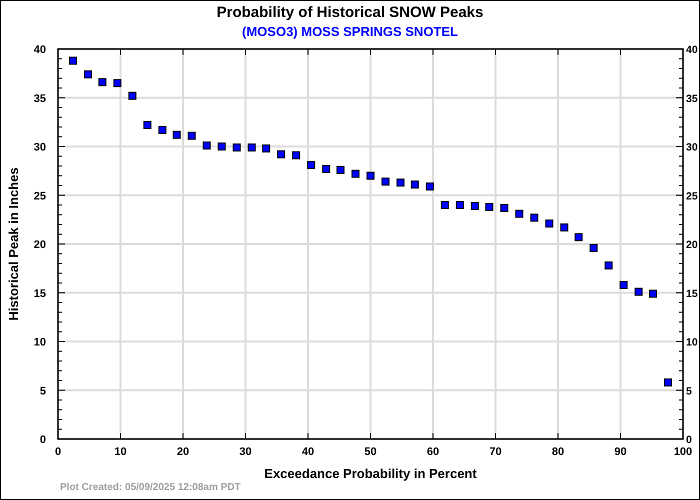 Image resolution: width=700 pixels, height=500 pixels. I want to click on y2-tick-label: 10, so click(692, 342).